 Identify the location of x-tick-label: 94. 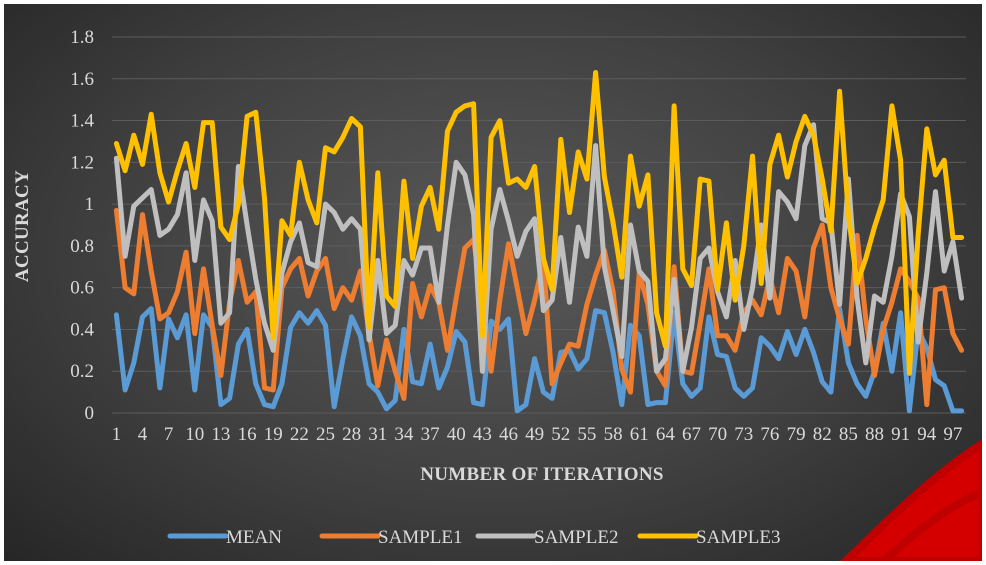
(927, 434).